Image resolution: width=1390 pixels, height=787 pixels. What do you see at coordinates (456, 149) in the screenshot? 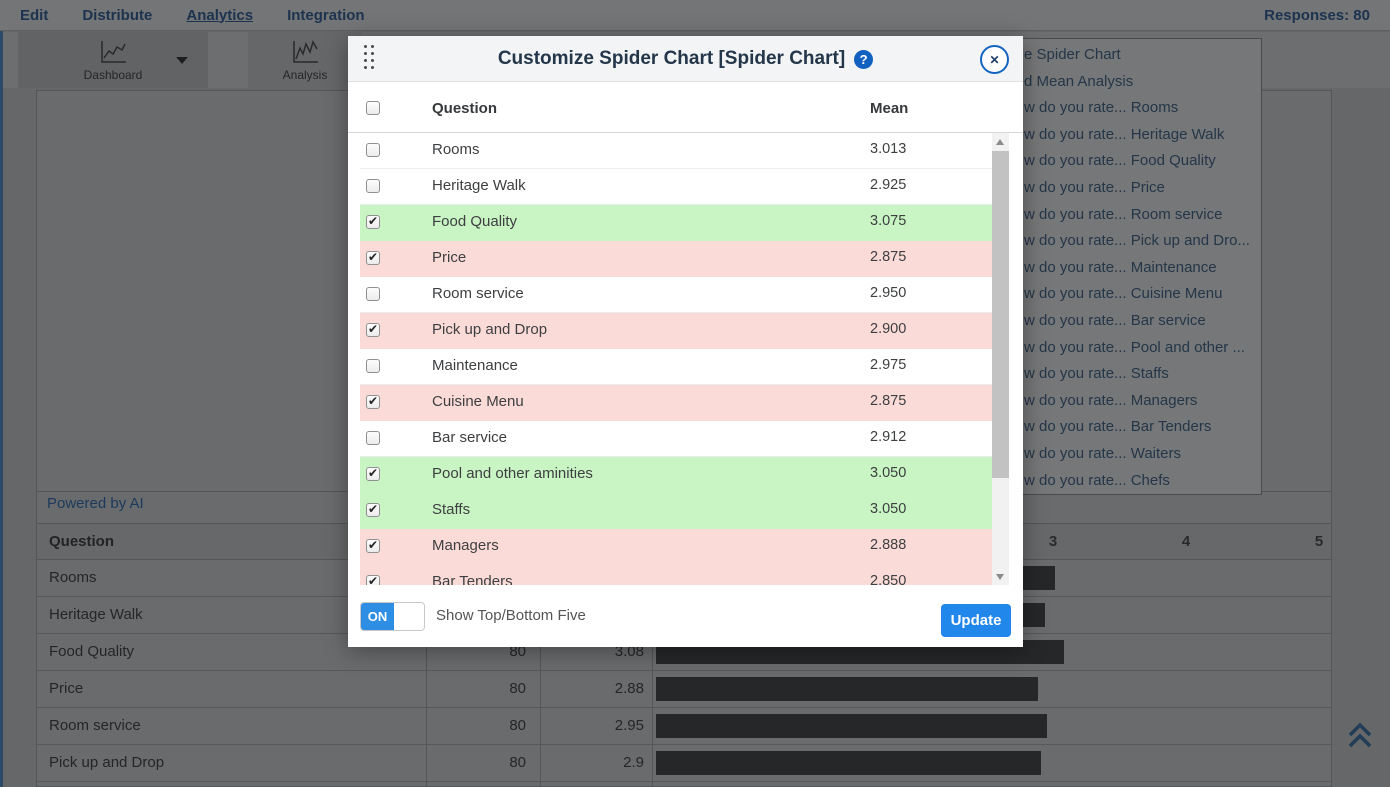
I see `row-question-label: Rooms` at bounding box center [456, 149].